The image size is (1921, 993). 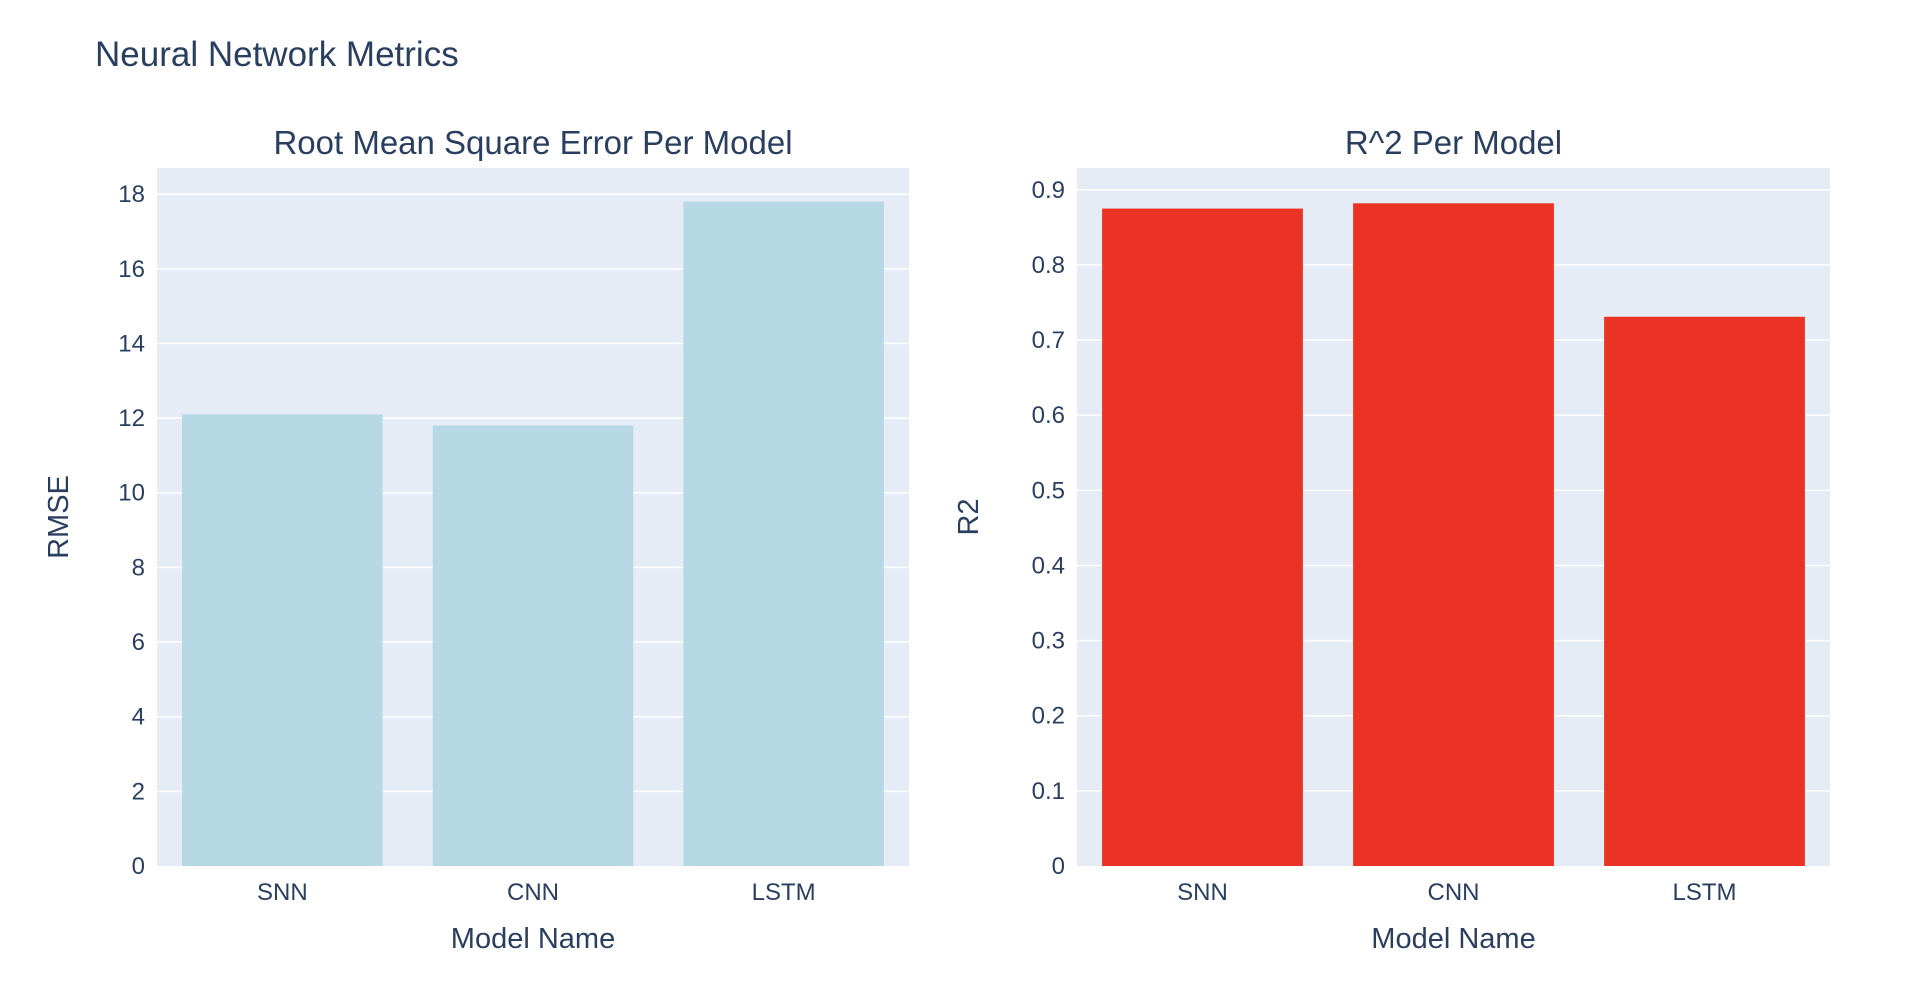 I want to click on rmse-subplot-title: Root Mean Square Error Per Model, so click(x=532, y=142).